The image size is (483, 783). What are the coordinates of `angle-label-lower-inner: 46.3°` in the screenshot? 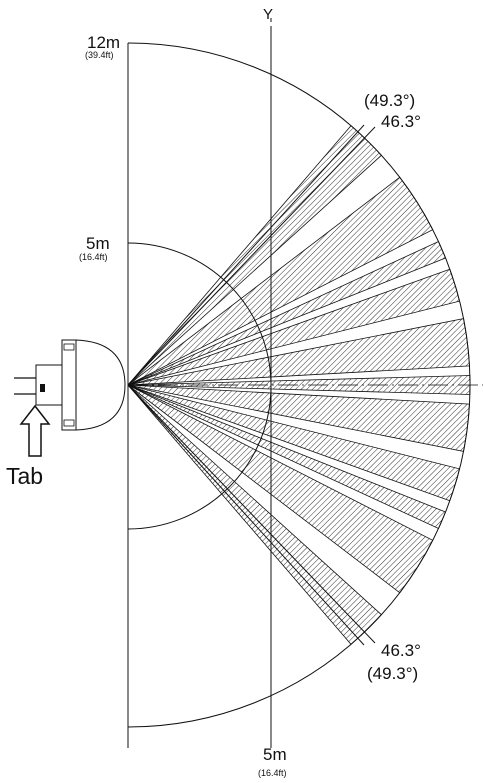 It's located at (401, 650).